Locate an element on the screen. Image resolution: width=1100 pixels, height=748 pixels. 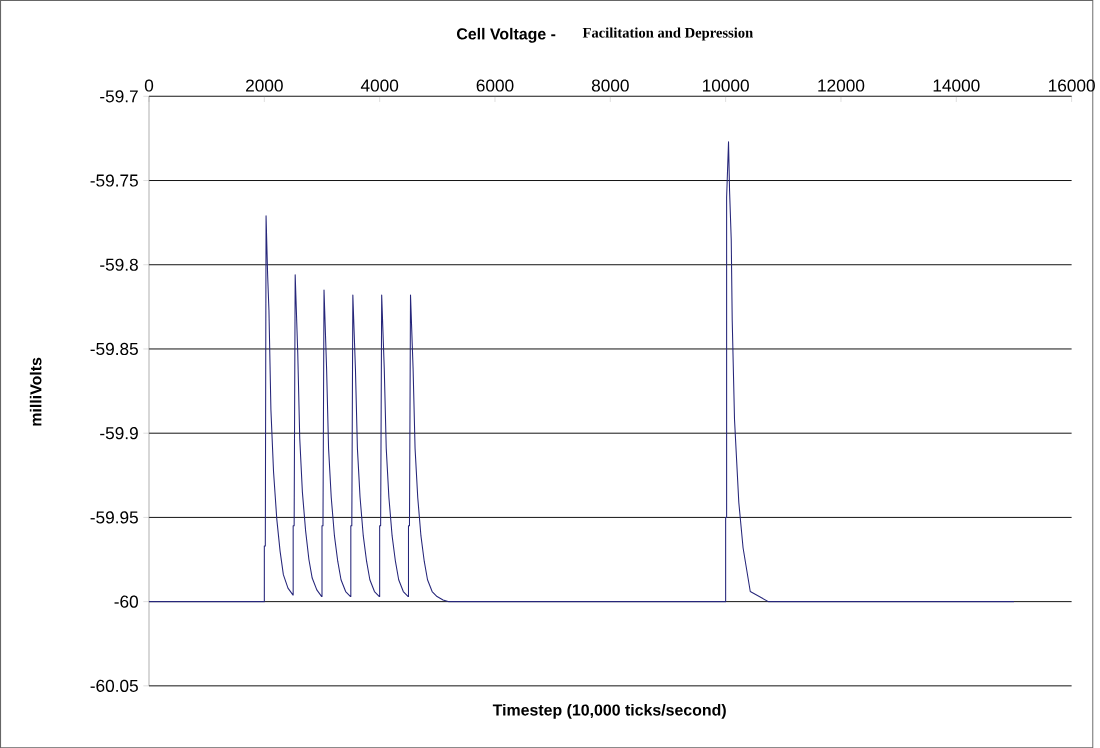
y-tick-label: -59.8 is located at coordinates (119, 264).